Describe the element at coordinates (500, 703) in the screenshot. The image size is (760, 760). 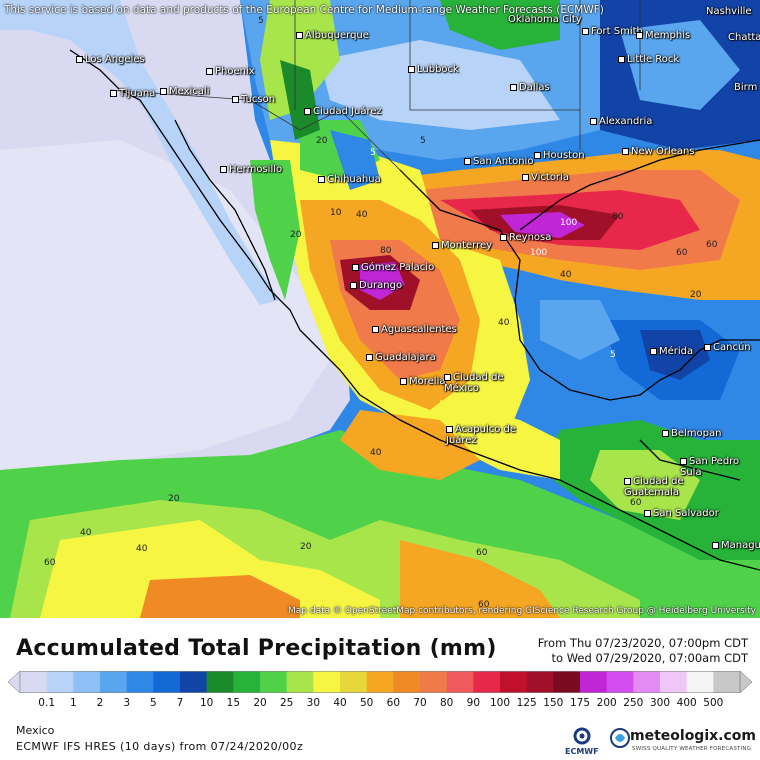
I see `legend-tick: 100` at that location.